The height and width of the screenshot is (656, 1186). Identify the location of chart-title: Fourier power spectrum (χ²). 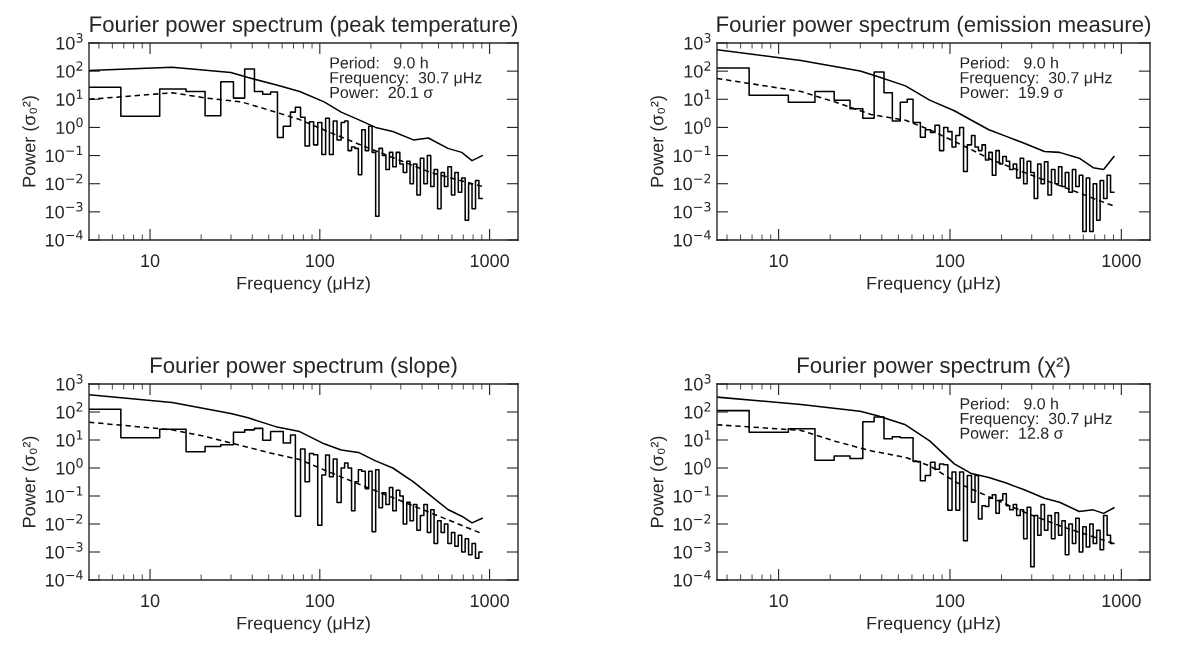
(933, 367).